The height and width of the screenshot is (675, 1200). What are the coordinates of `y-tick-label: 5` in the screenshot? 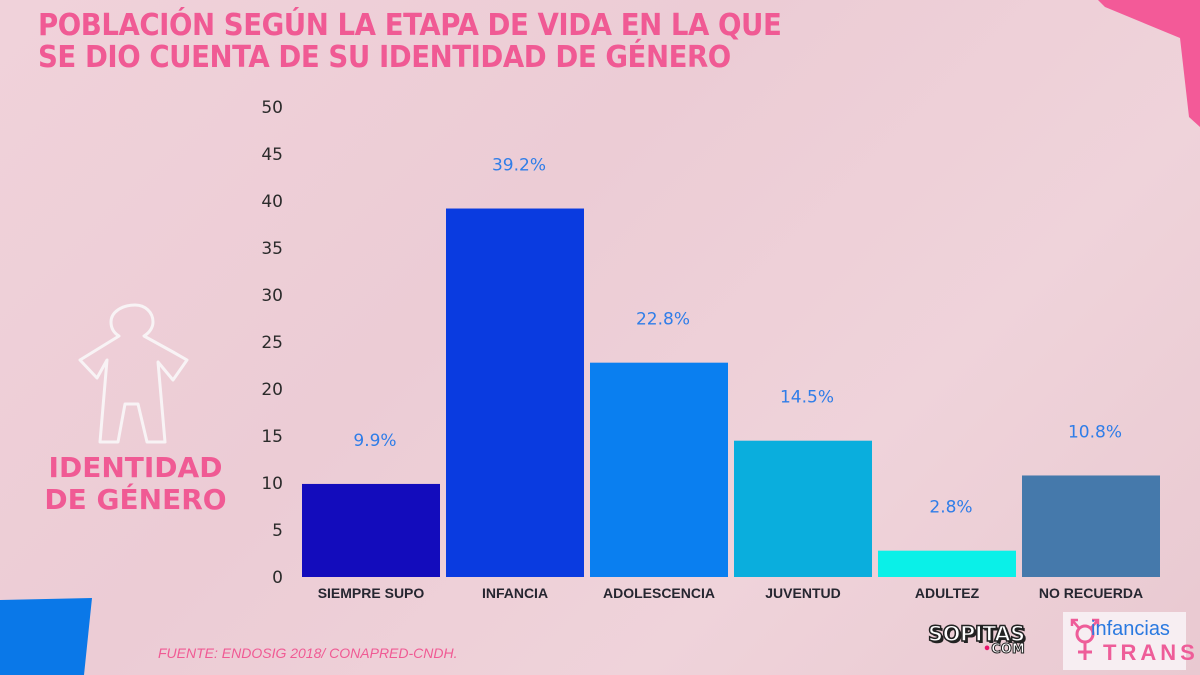 It's located at (277, 531).